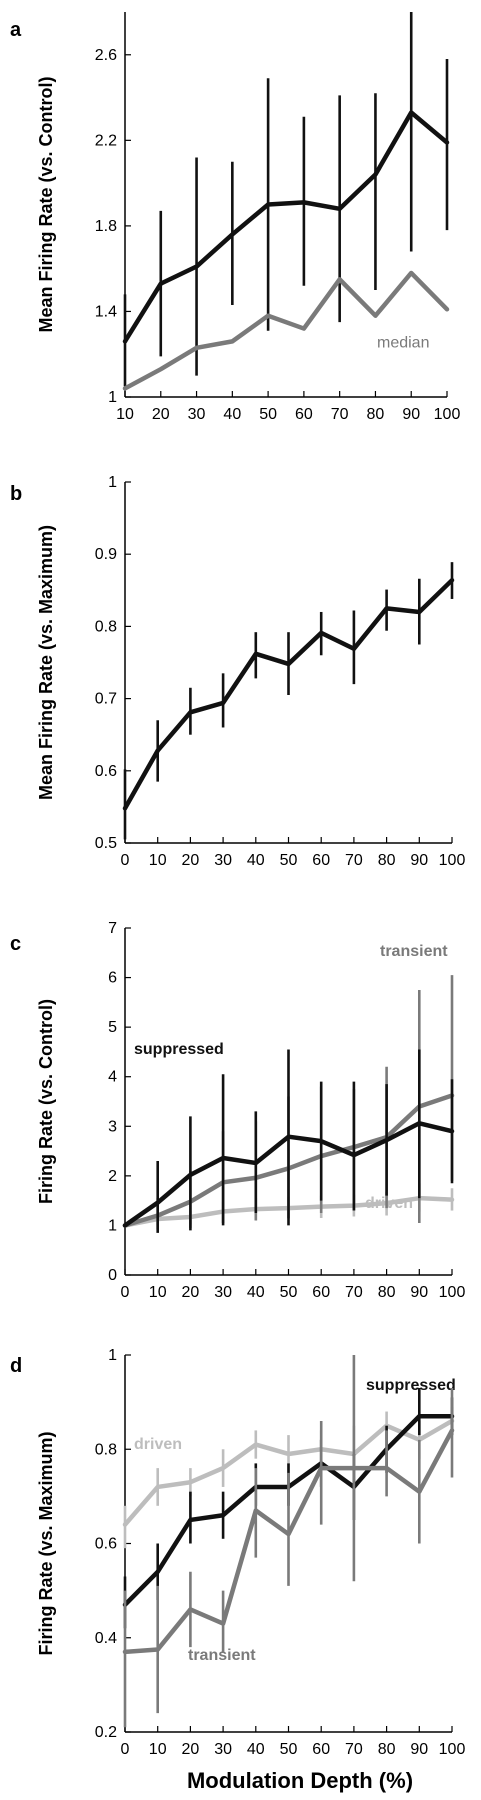 Image resolution: width=481 pixels, height=1800 pixels. What do you see at coordinates (106, 55) in the screenshot?
I see `y-tick-label: 2.6` at bounding box center [106, 55].